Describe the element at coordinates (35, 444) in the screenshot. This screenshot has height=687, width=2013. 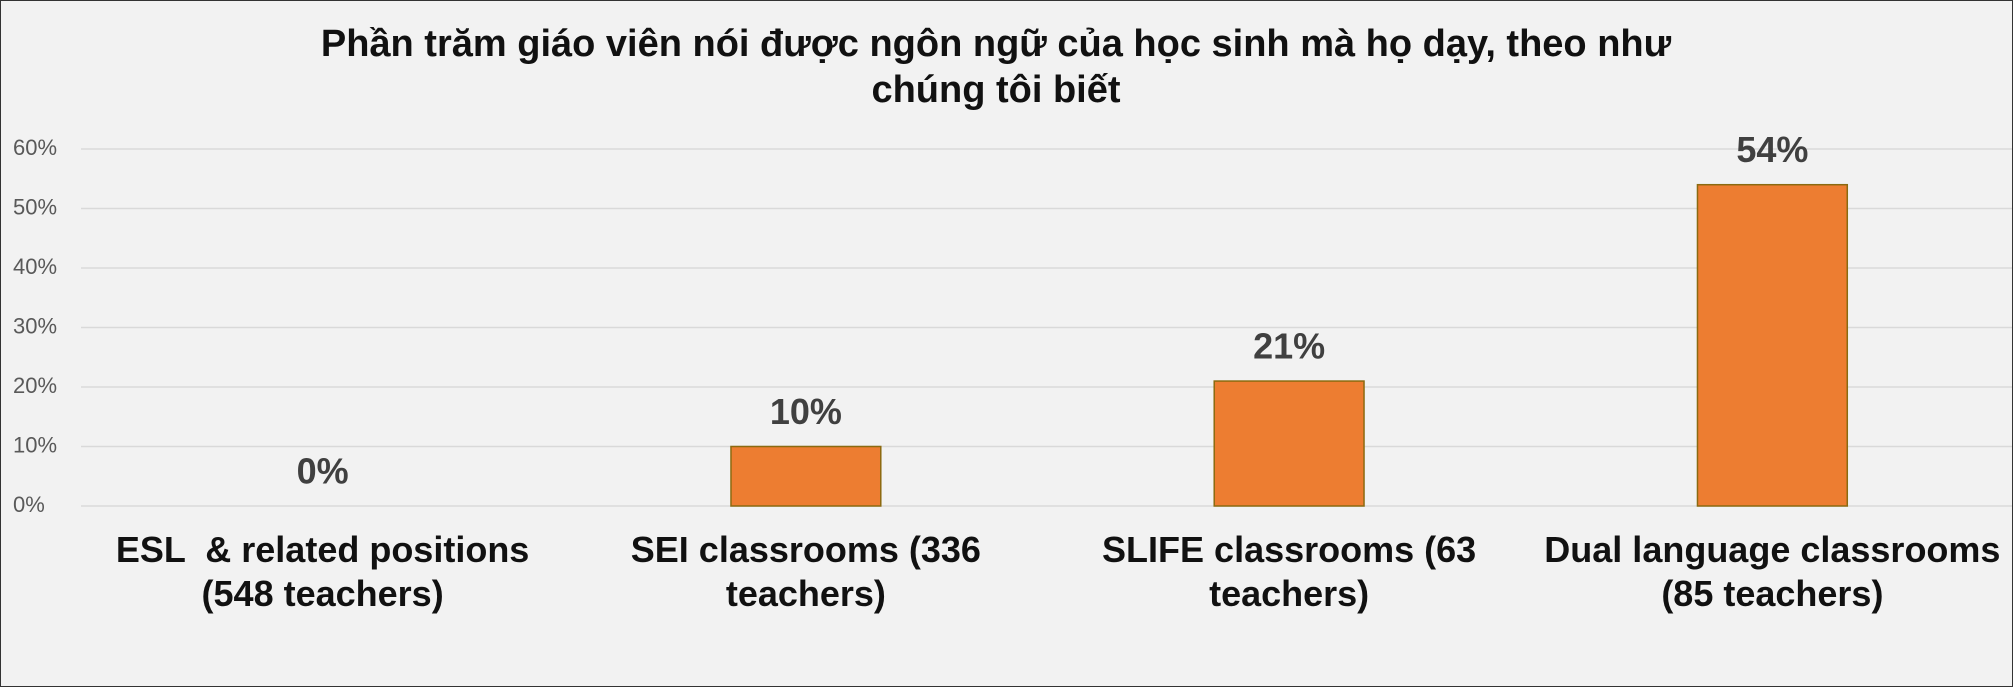
I see `y-tick-label: 10%` at that location.